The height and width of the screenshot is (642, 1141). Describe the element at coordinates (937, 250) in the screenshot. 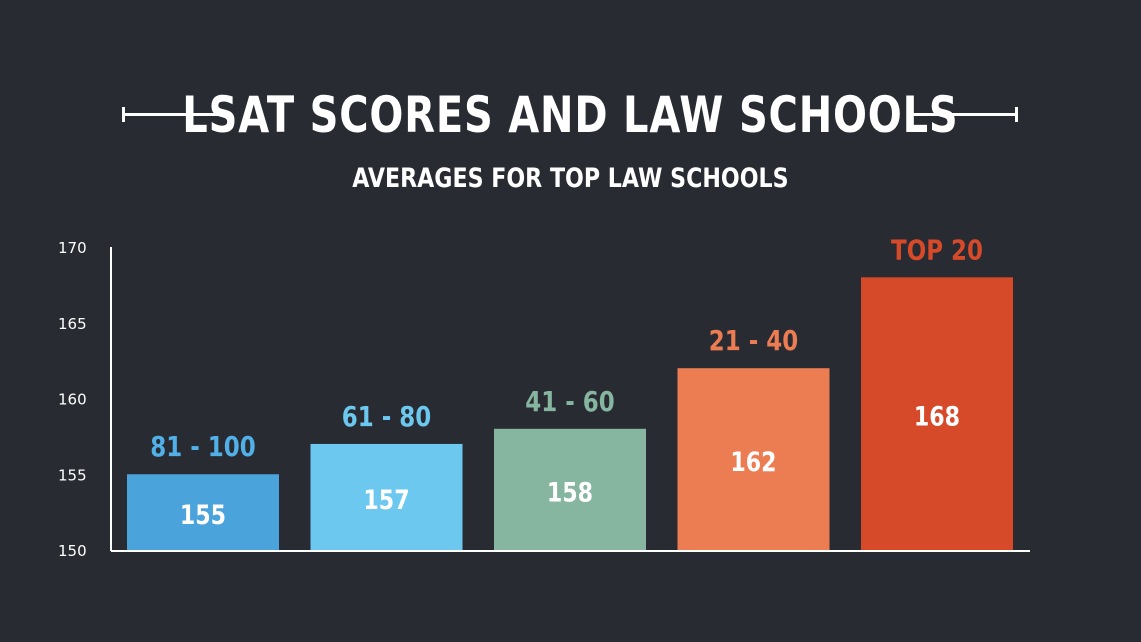

I see `category-label: TOP 20` at that location.